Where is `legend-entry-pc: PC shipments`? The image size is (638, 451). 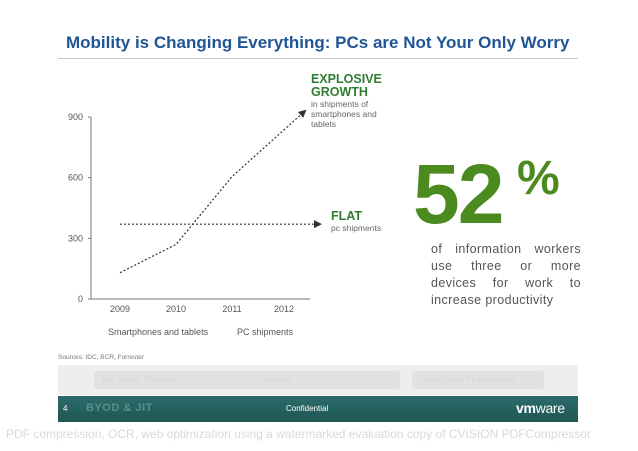 legend-entry-pc: PC shipments is located at coordinates (265, 332).